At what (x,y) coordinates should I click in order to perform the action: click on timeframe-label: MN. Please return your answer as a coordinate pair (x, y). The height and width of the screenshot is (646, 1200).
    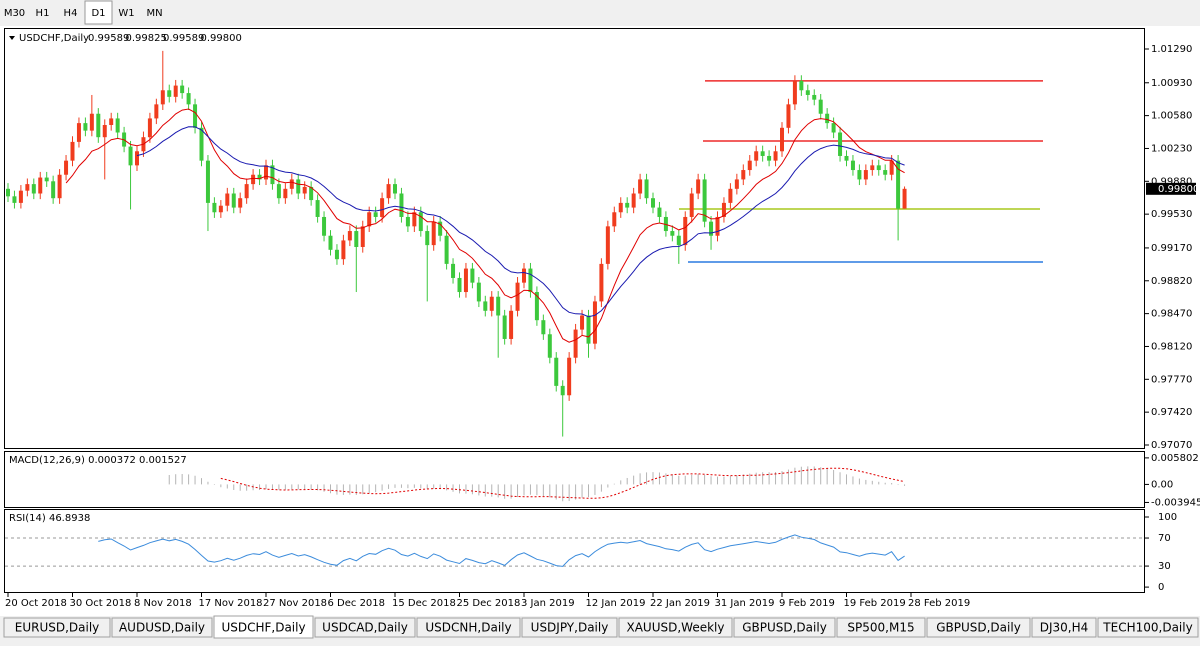
    Looking at the image, I should click on (154, 13).